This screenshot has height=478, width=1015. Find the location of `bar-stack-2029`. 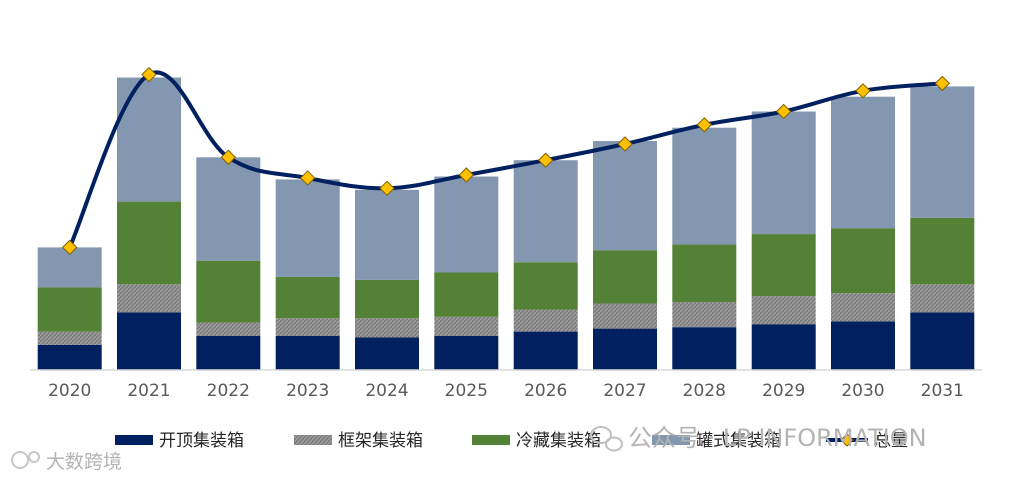

bar-stack-2029 is located at coordinates (783, 240).